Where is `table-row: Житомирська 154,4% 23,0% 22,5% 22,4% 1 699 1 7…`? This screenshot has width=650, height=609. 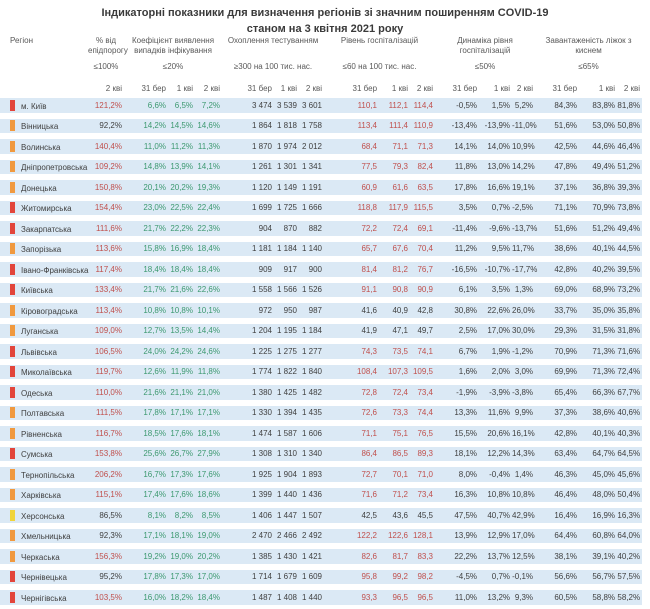
table-row: Житомирська 154,4% 23,0% 22,5% 22,4% 1 699 1 7… is located at coordinates (321, 210).